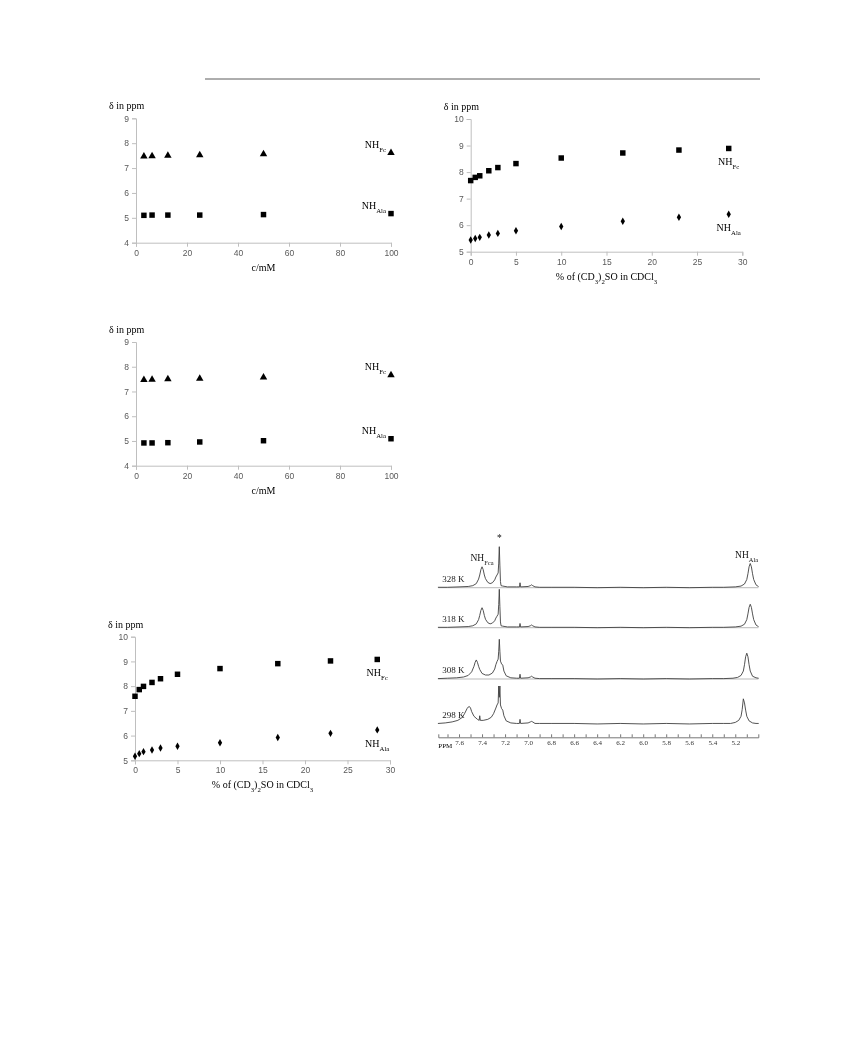 The width and height of the screenshot is (865, 1057). What do you see at coordinates (482, 559) in the screenshot?
I see `annotation: NH$_{Fca}$` at bounding box center [482, 559].